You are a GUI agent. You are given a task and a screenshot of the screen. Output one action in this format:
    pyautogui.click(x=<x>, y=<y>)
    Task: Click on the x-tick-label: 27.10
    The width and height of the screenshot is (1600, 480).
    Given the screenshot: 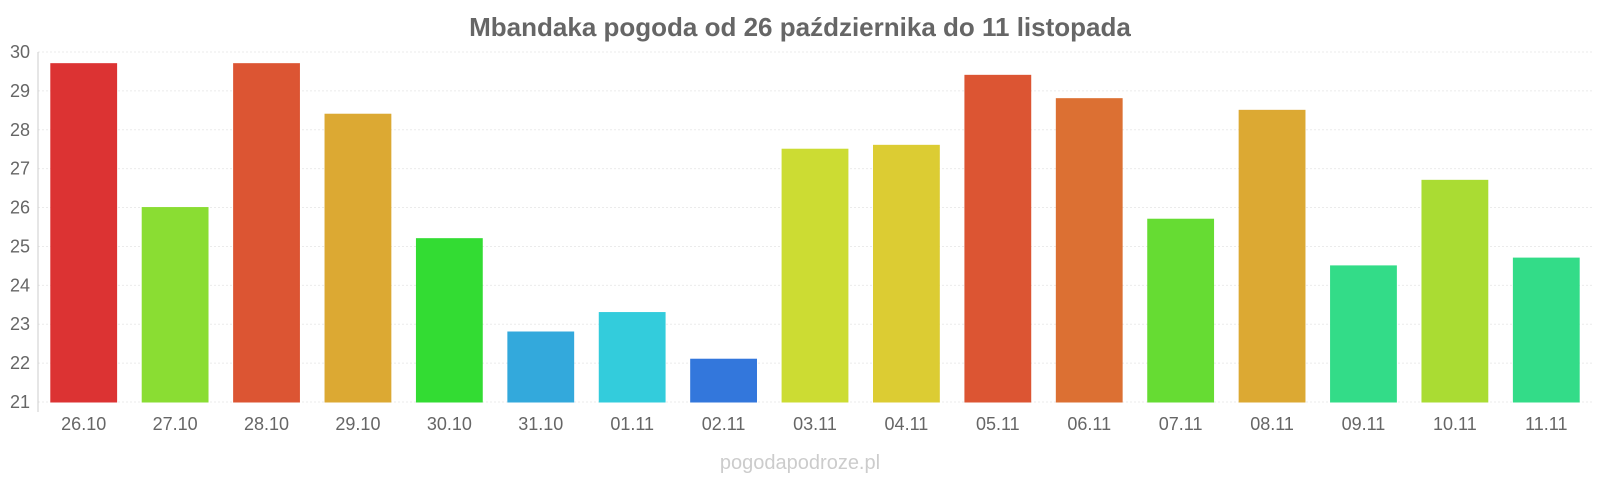 What is the action you would take?
    pyautogui.click(x=175, y=424)
    